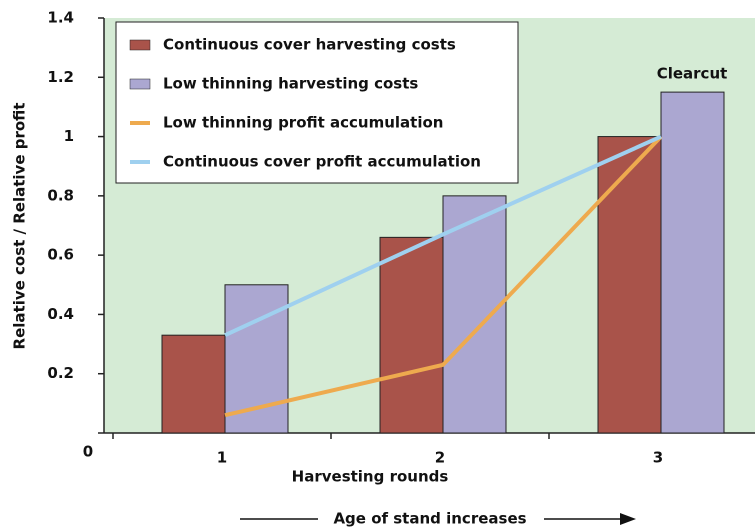 This screenshot has width=756, height=531. Describe the element at coordinates (290, 84) in the screenshot. I see `legend-label: Low thinning harvesting costs` at that location.